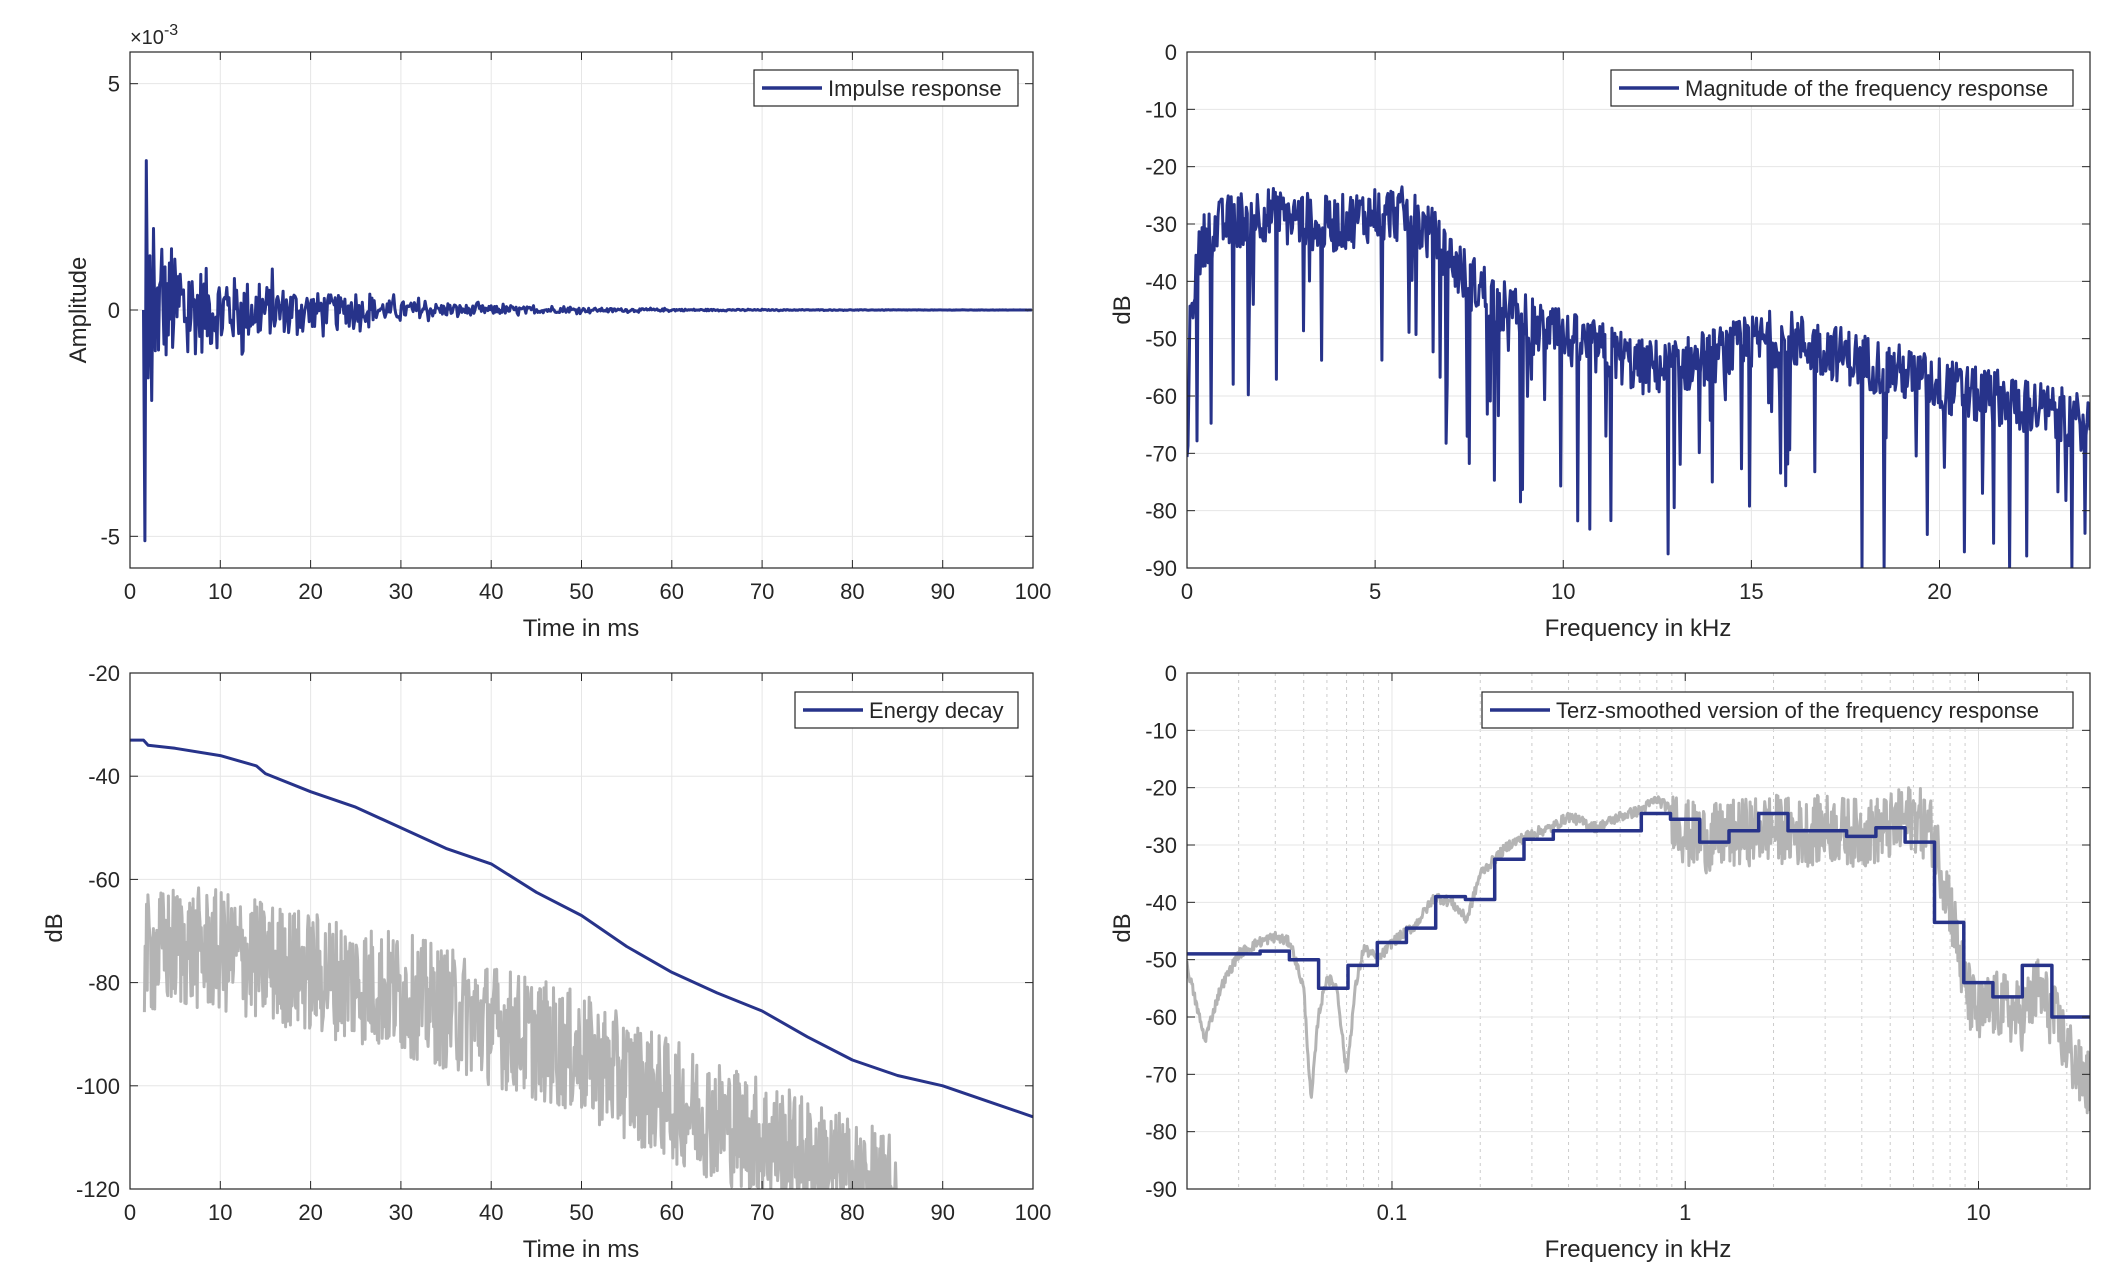 Image resolution: width=2126 pixels, height=1276 pixels. What do you see at coordinates (154, 35) in the screenshot?
I see `y-exponent-label: ×10⁻³` at bounding box center [154, 35].